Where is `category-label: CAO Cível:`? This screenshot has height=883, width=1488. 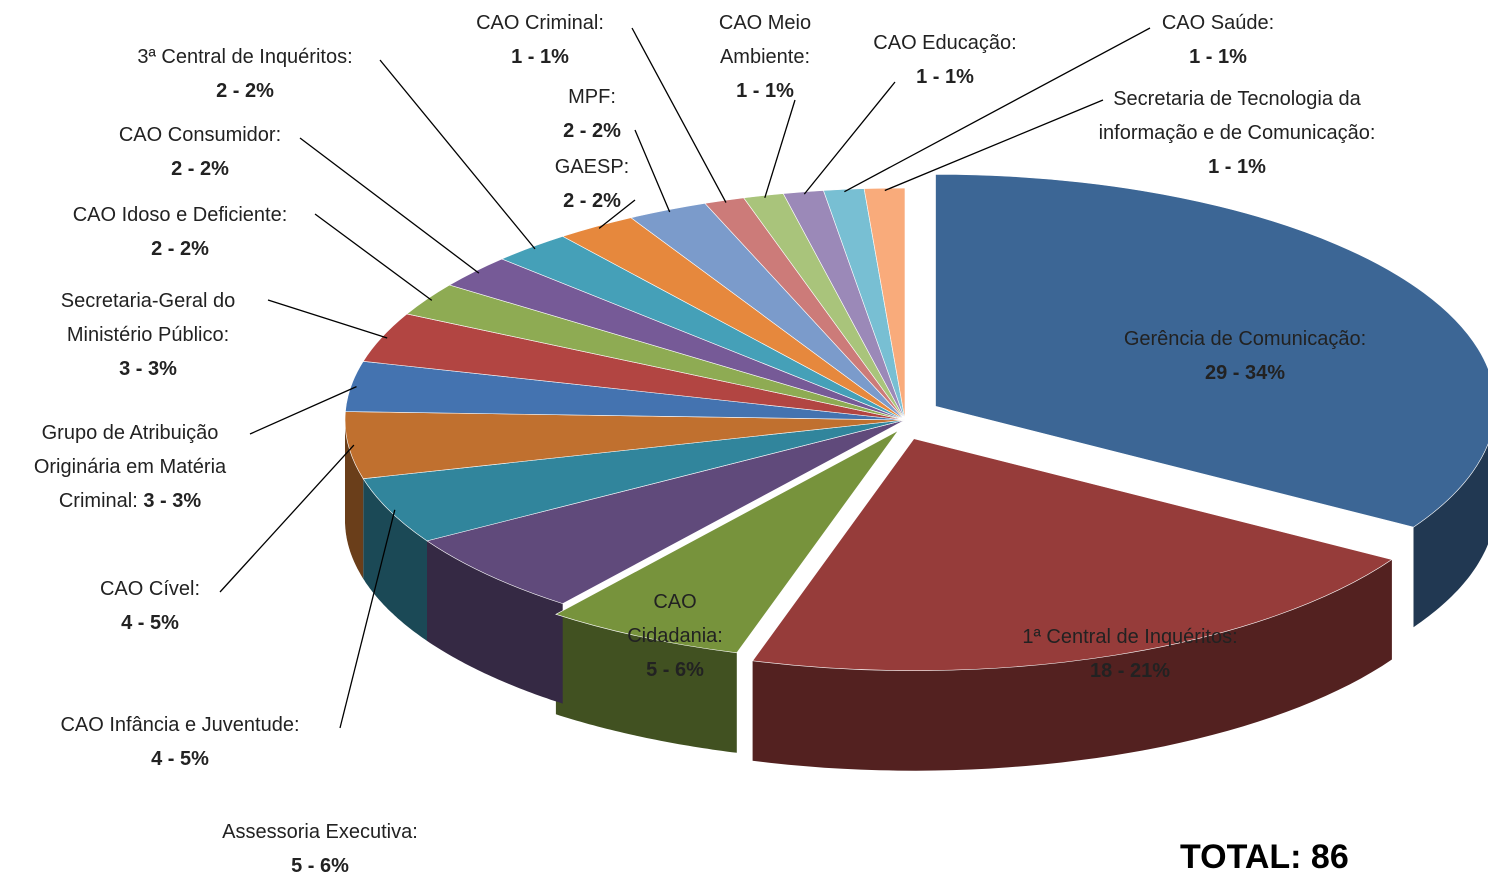
category-label: CAO Cível: is located at coordinates (150, 589).